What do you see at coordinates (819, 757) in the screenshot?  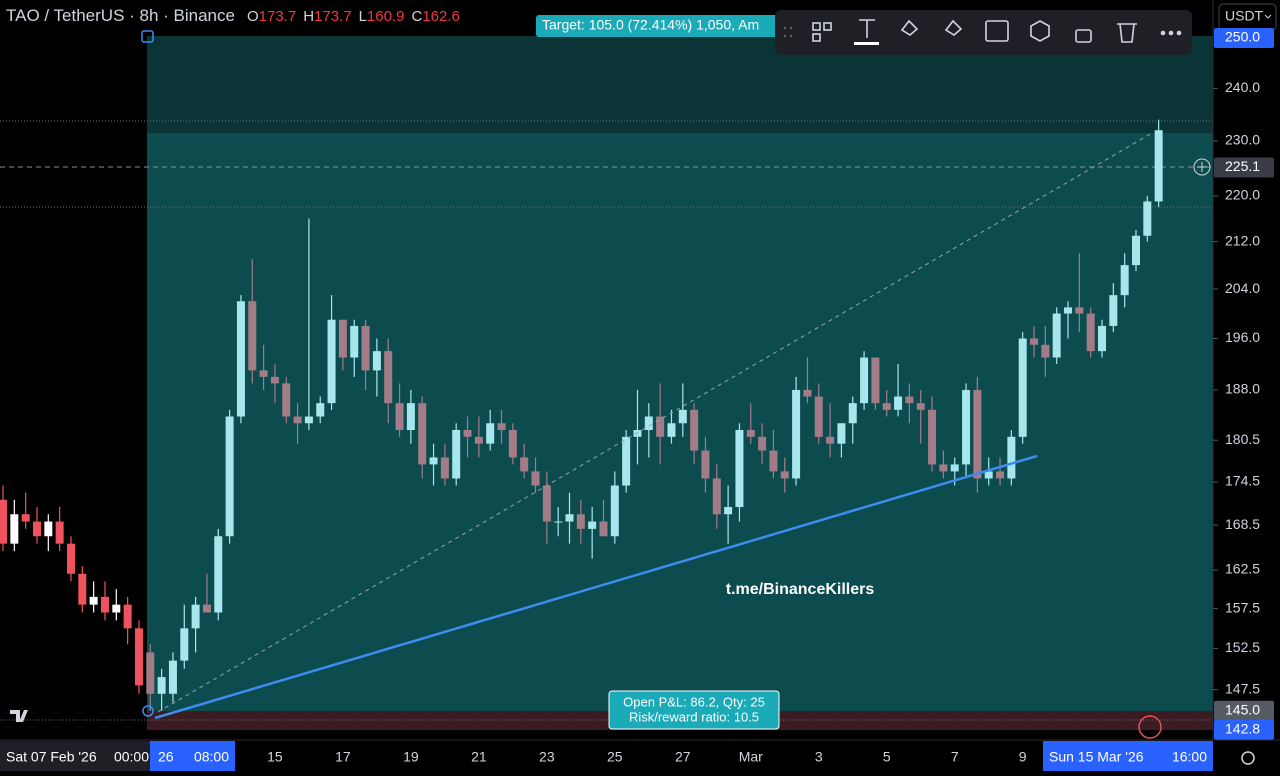 I see `x-tick-label: 3` at bounding box center [819, 757].